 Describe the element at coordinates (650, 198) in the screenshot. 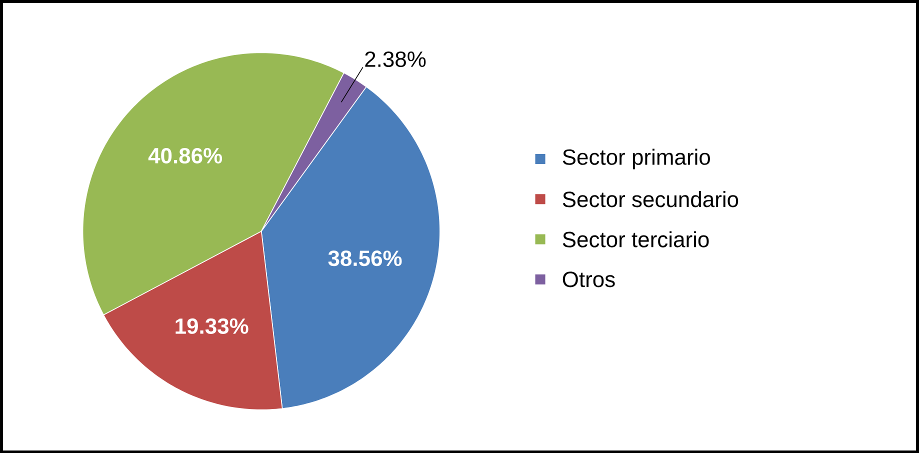

I see `legend-label: Sector secundario` at that location.